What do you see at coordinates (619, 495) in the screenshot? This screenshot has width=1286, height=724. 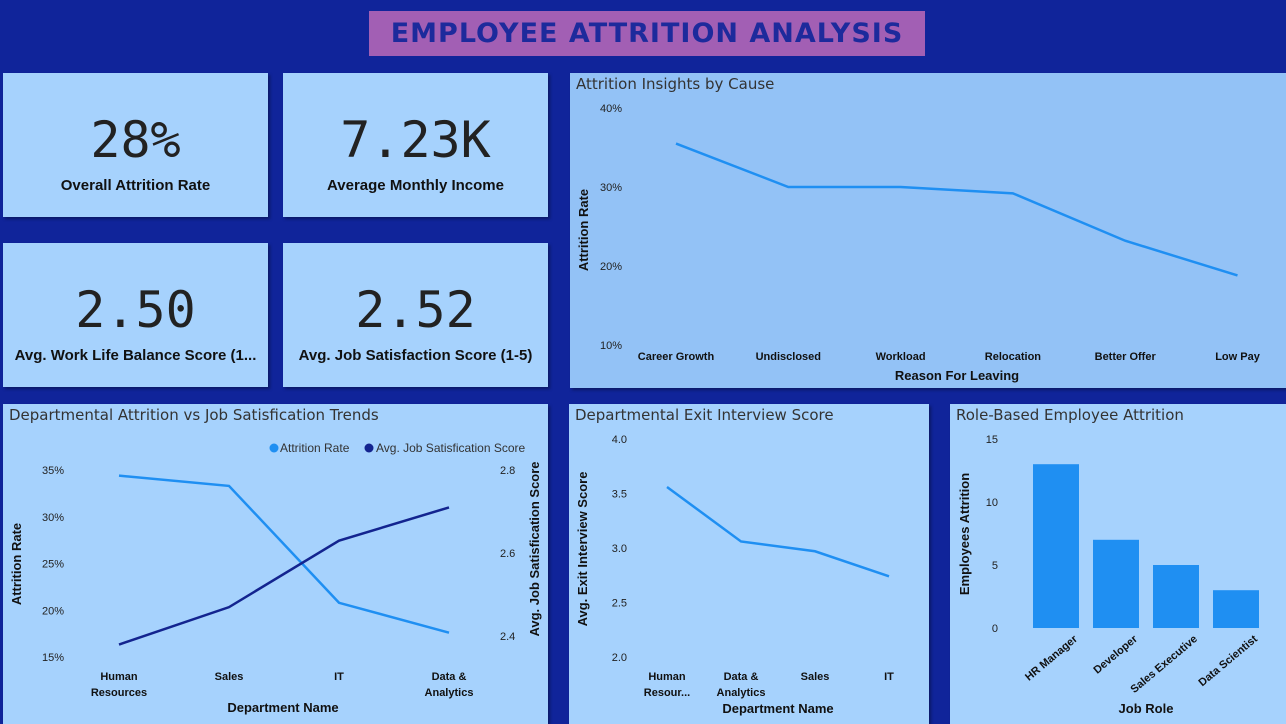 I see `y-tick-label: 3.5` at bounding box center [619, 495].